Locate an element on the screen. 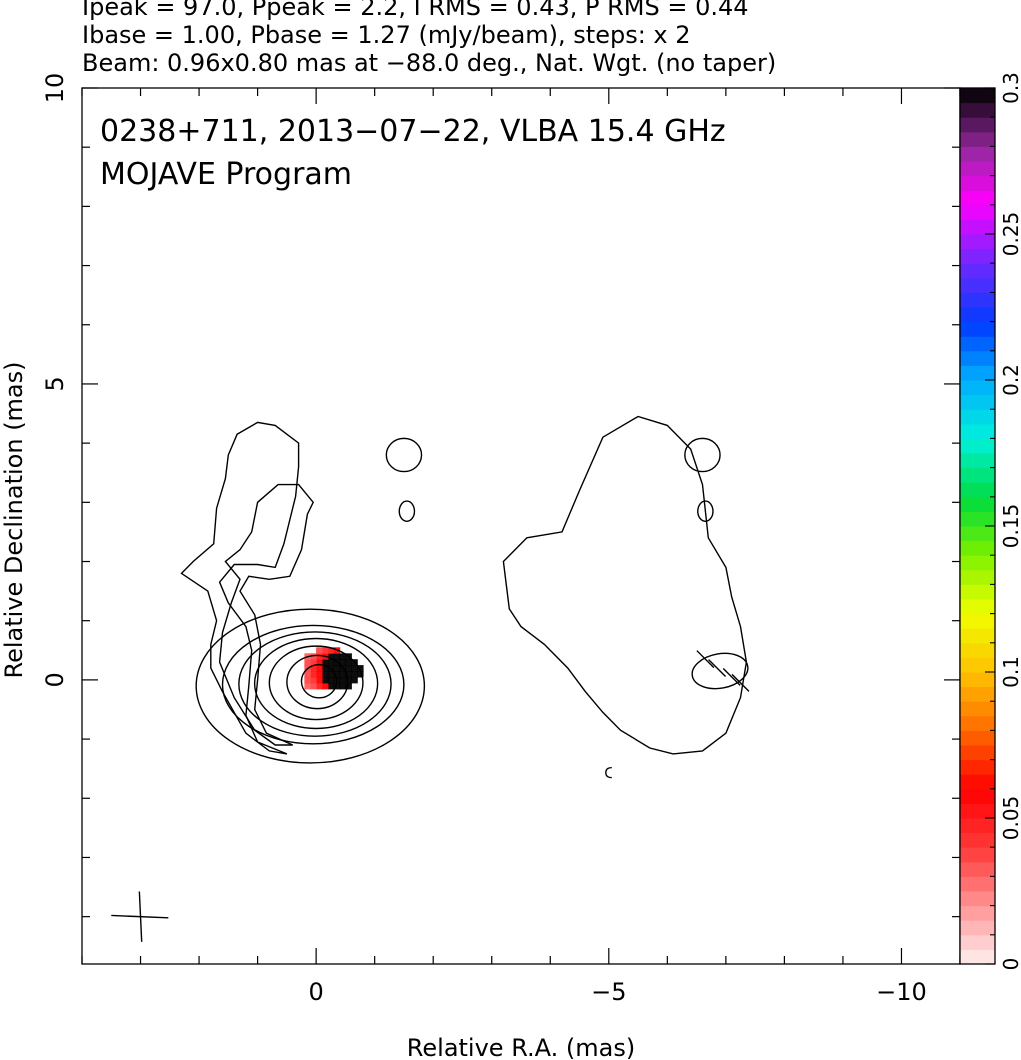 The width and height of the screenshot is (1021, 1060). beam-cross-minor is located at coordinates (140, 916).